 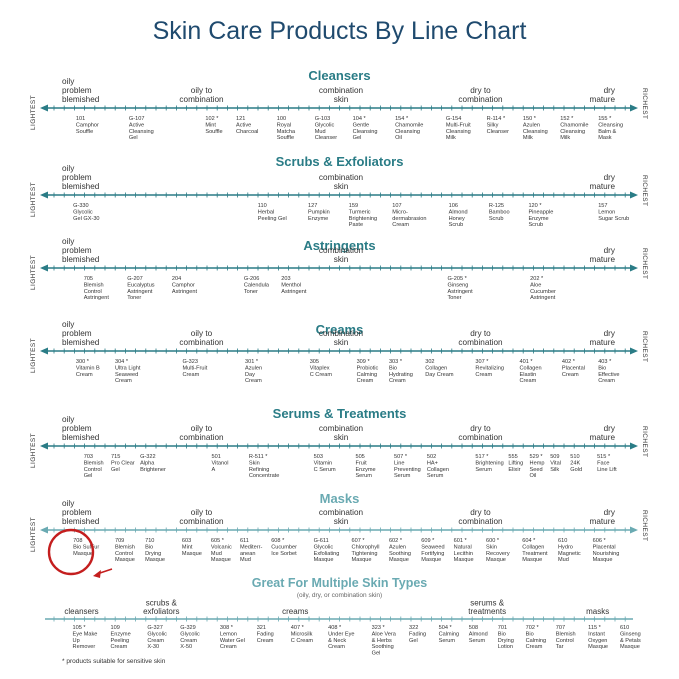 What do you see at coordinates (498, 550) in the screenshot?
I see `product-label: 600 * Skin Recovery Masque` at bounding box center [498, 550].